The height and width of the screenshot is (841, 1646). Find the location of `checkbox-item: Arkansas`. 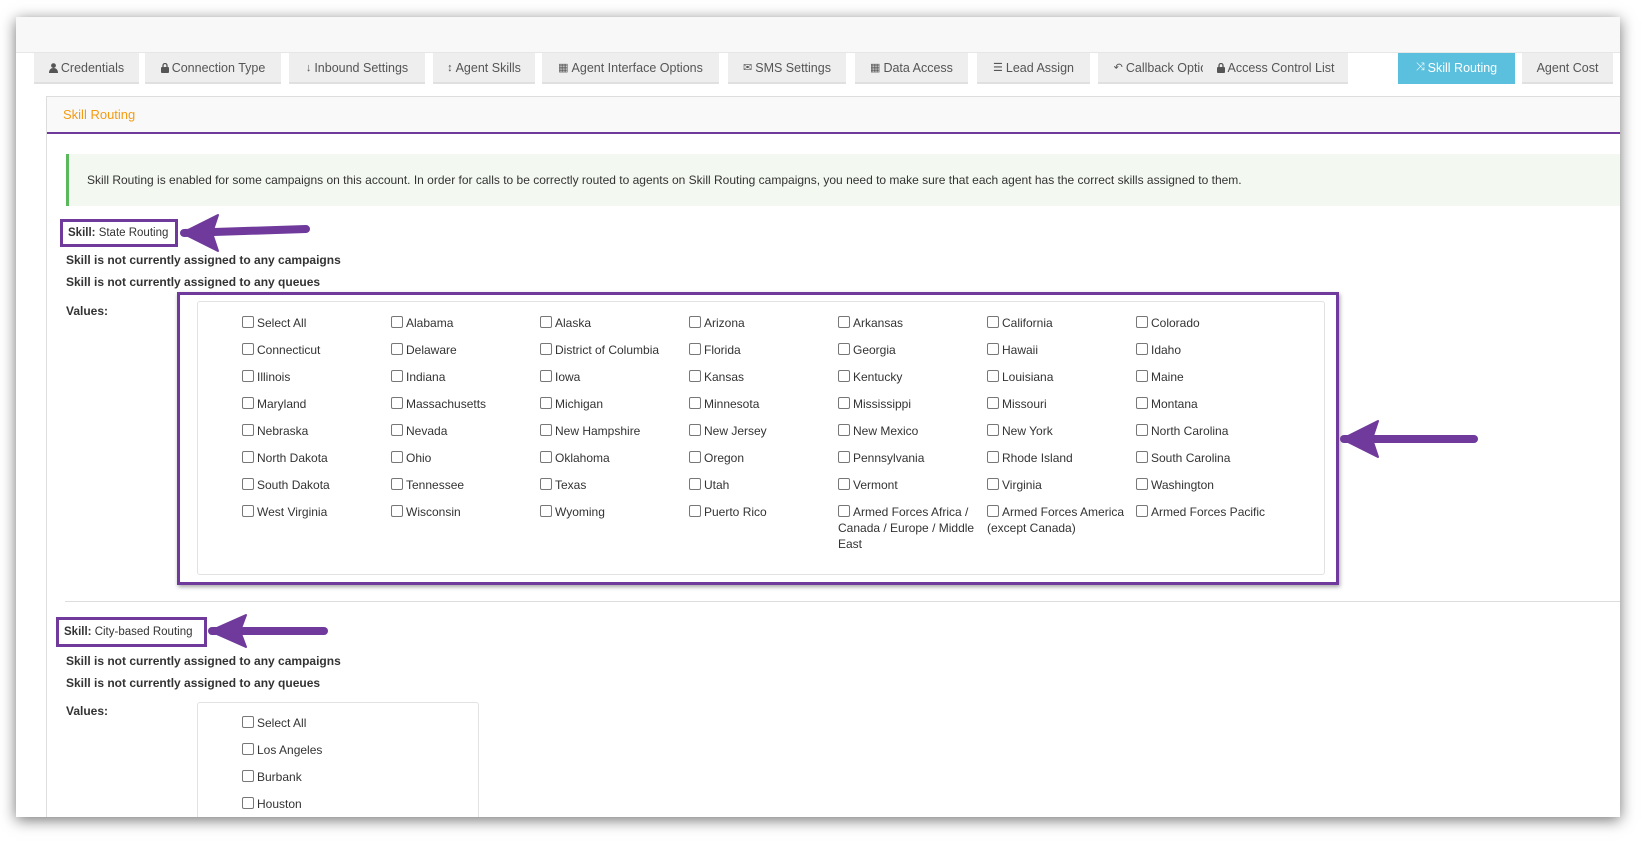

checkbox-item: Arkansas is located at coordinates (908, 328).